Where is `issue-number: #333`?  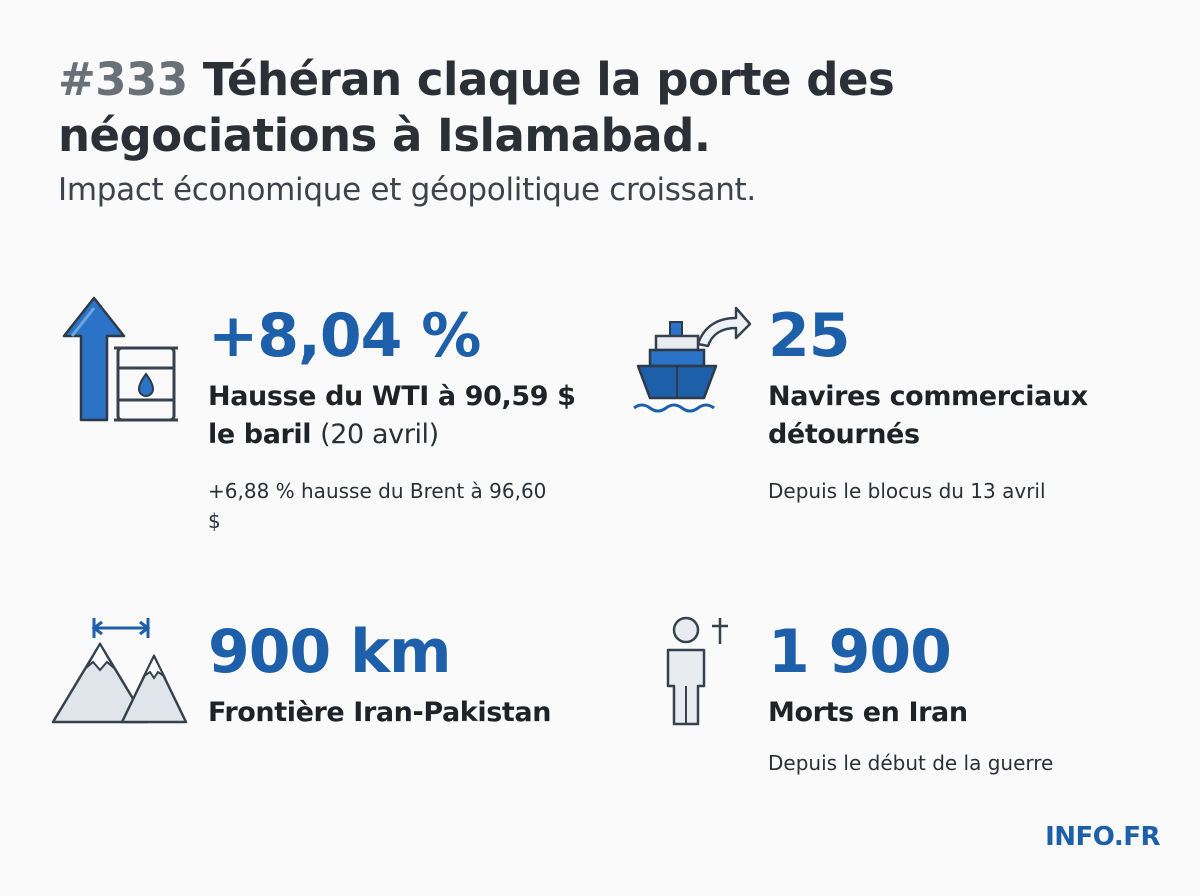 issue-number: #333 is located at coordinates (123, 79).